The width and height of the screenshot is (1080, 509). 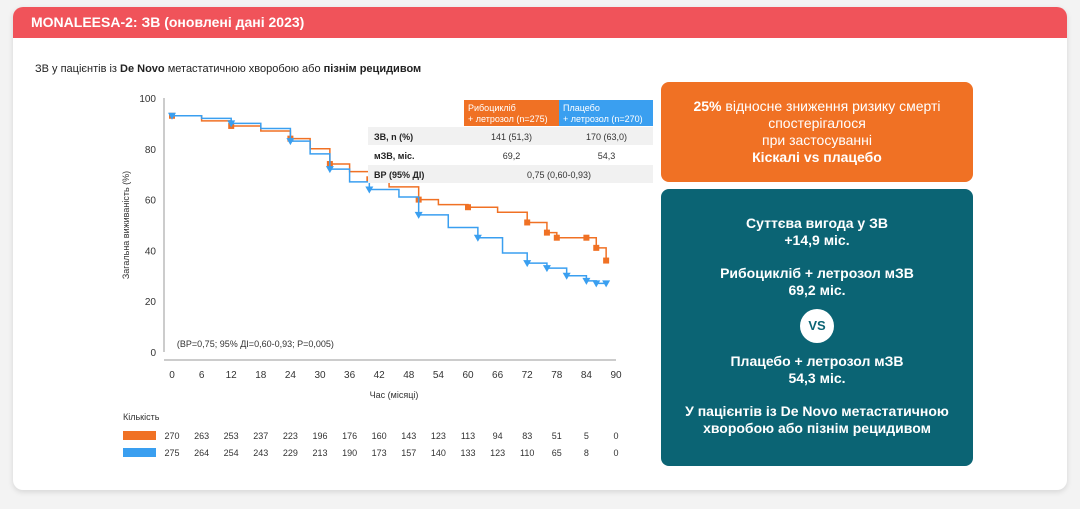 What do you see at coordinates (320, 375) in the screenshot?
I see `x-tick-label: 30` at bounding box center [320, 375].